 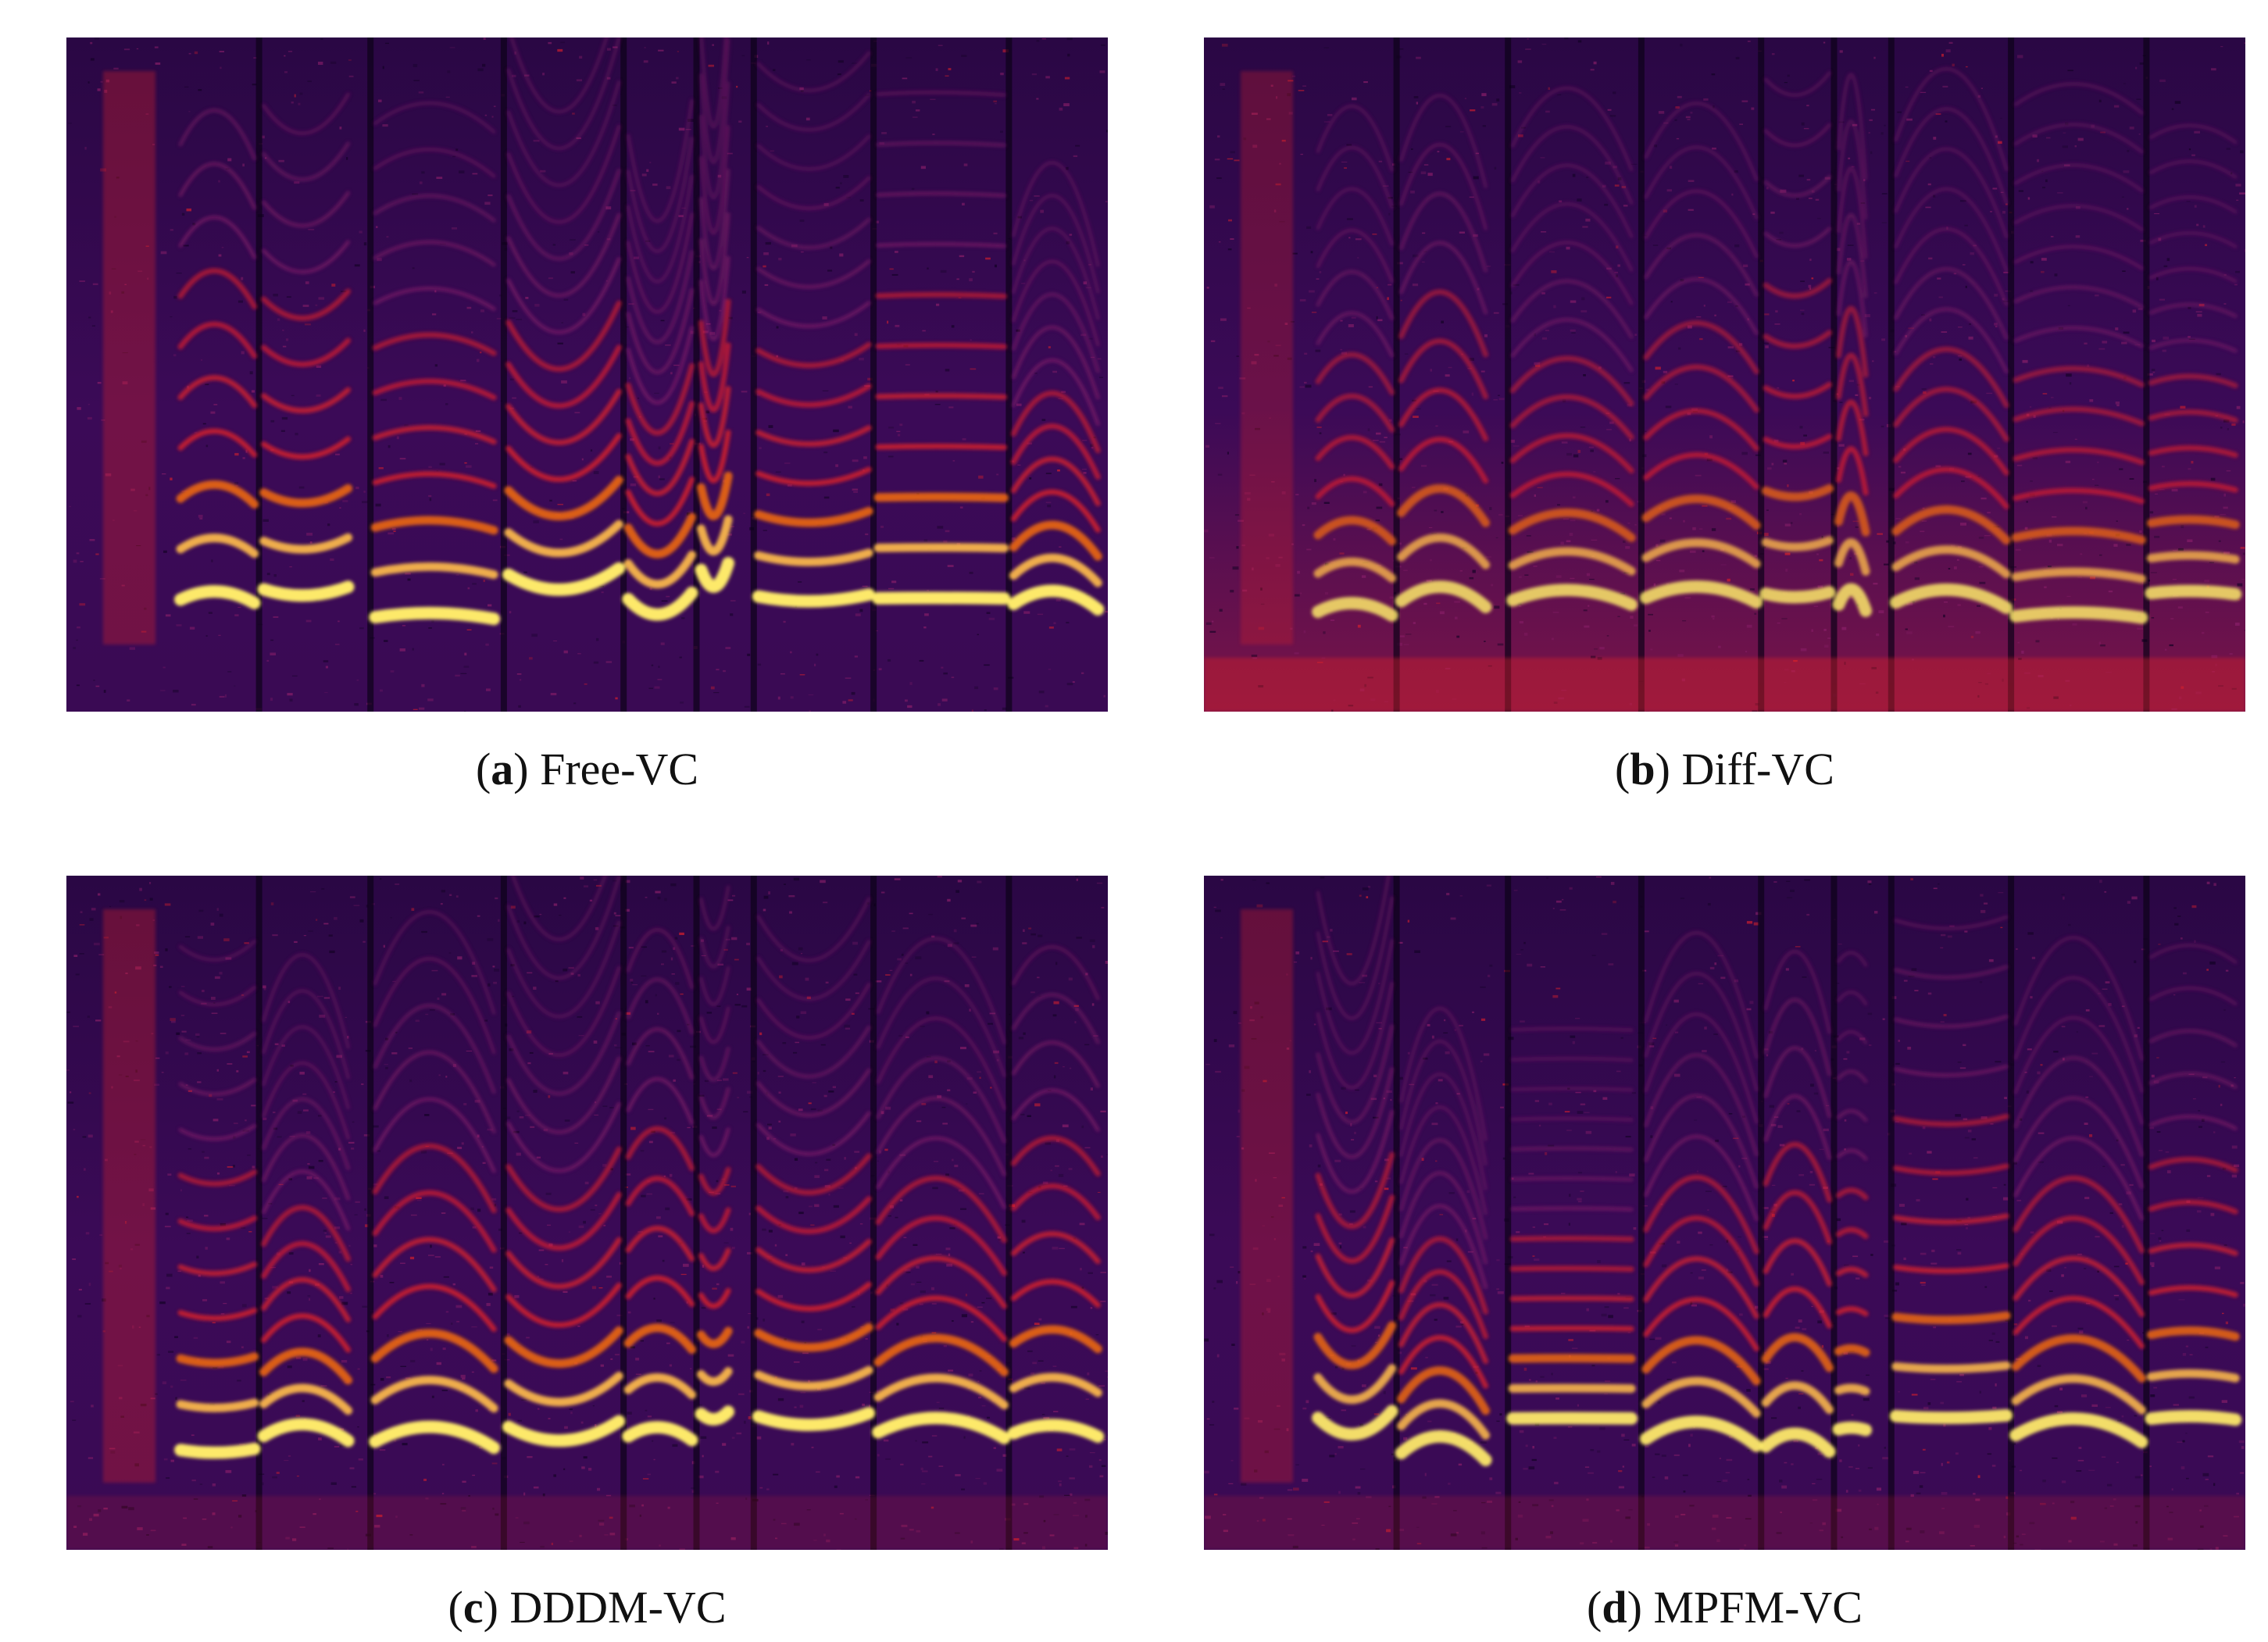 What do you see at coordinates (619, 769) in the screenshot?
I see `caption-label: Free-VC` at bounding box center [619, 769].